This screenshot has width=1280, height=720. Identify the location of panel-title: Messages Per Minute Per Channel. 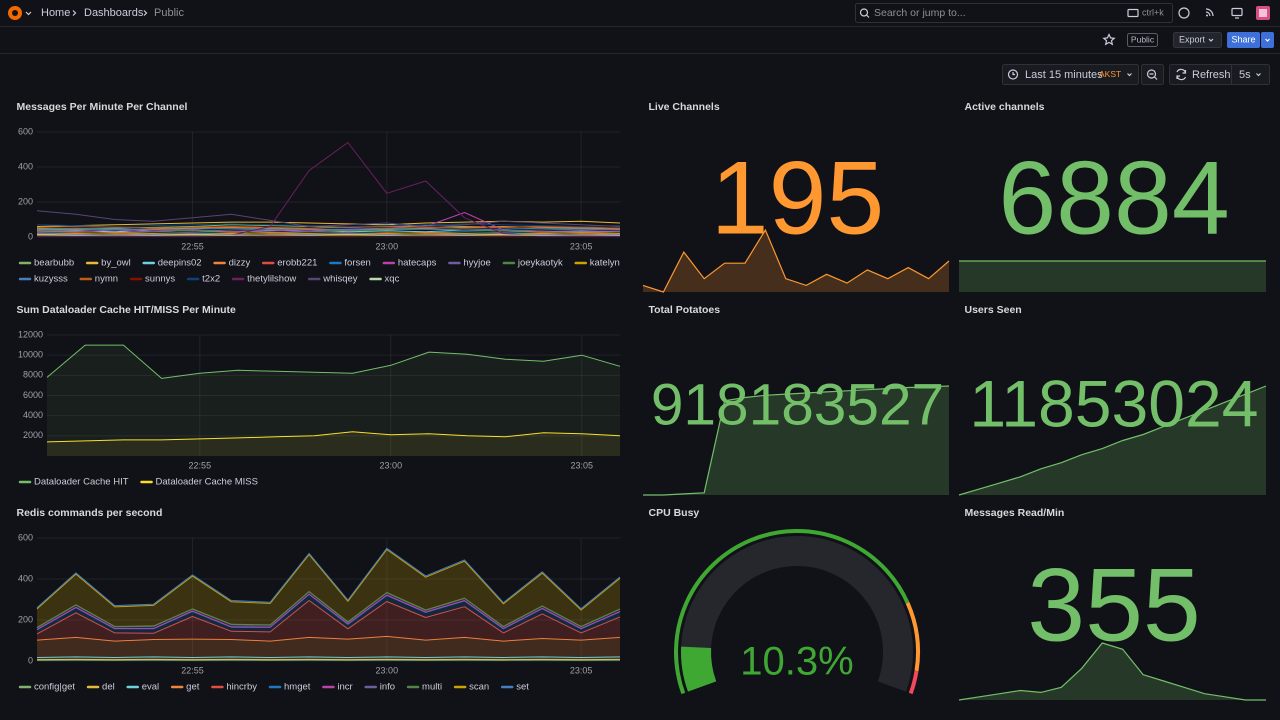
(102, 107).